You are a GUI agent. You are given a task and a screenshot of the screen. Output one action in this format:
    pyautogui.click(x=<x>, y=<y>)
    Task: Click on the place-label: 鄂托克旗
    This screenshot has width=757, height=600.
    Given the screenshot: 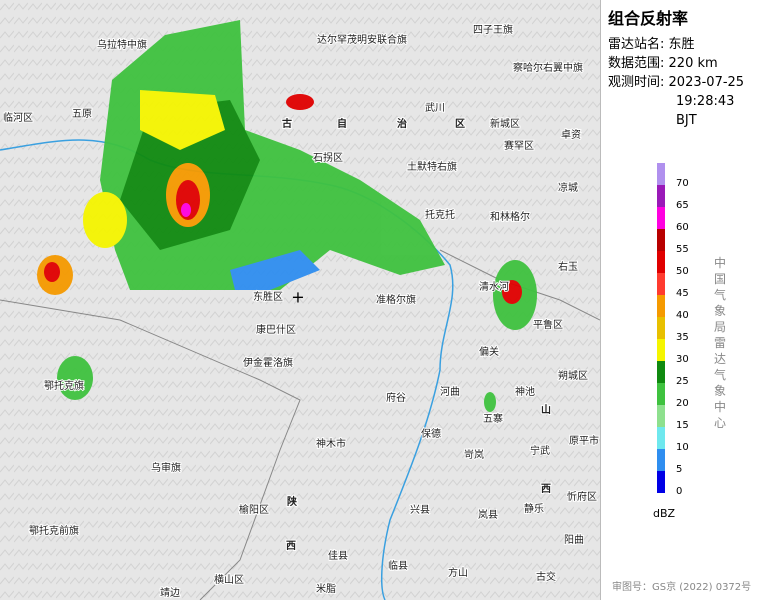 What is the action you would take?
    pyautogui.click(x=64, y=385)
    